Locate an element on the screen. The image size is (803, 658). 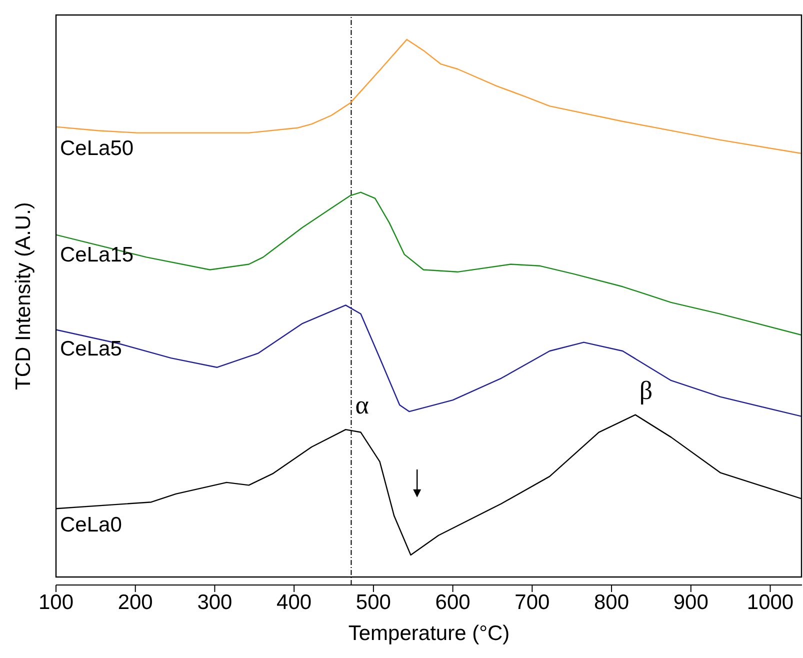
x-tick-label: 900 is located at coordinates (690, 602).